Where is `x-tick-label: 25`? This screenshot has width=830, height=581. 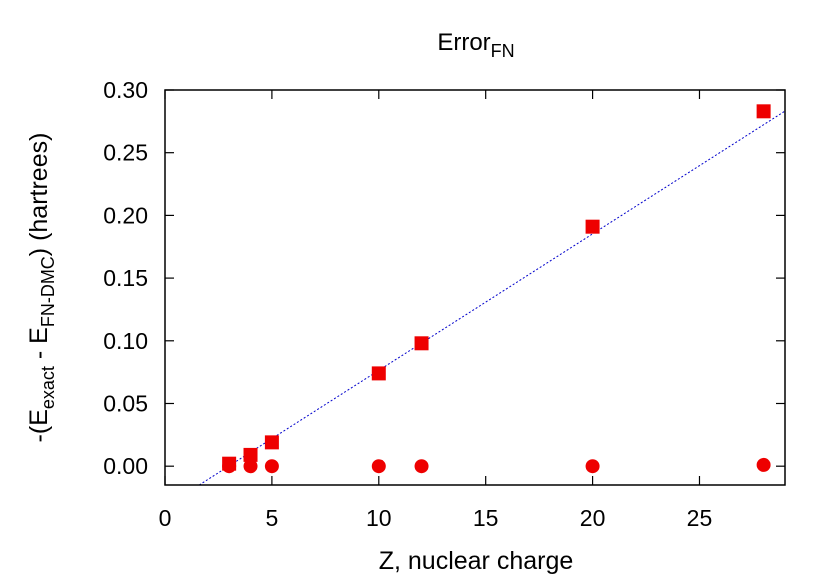
x-tick-label: 25 is located at coordinates (700, 518).